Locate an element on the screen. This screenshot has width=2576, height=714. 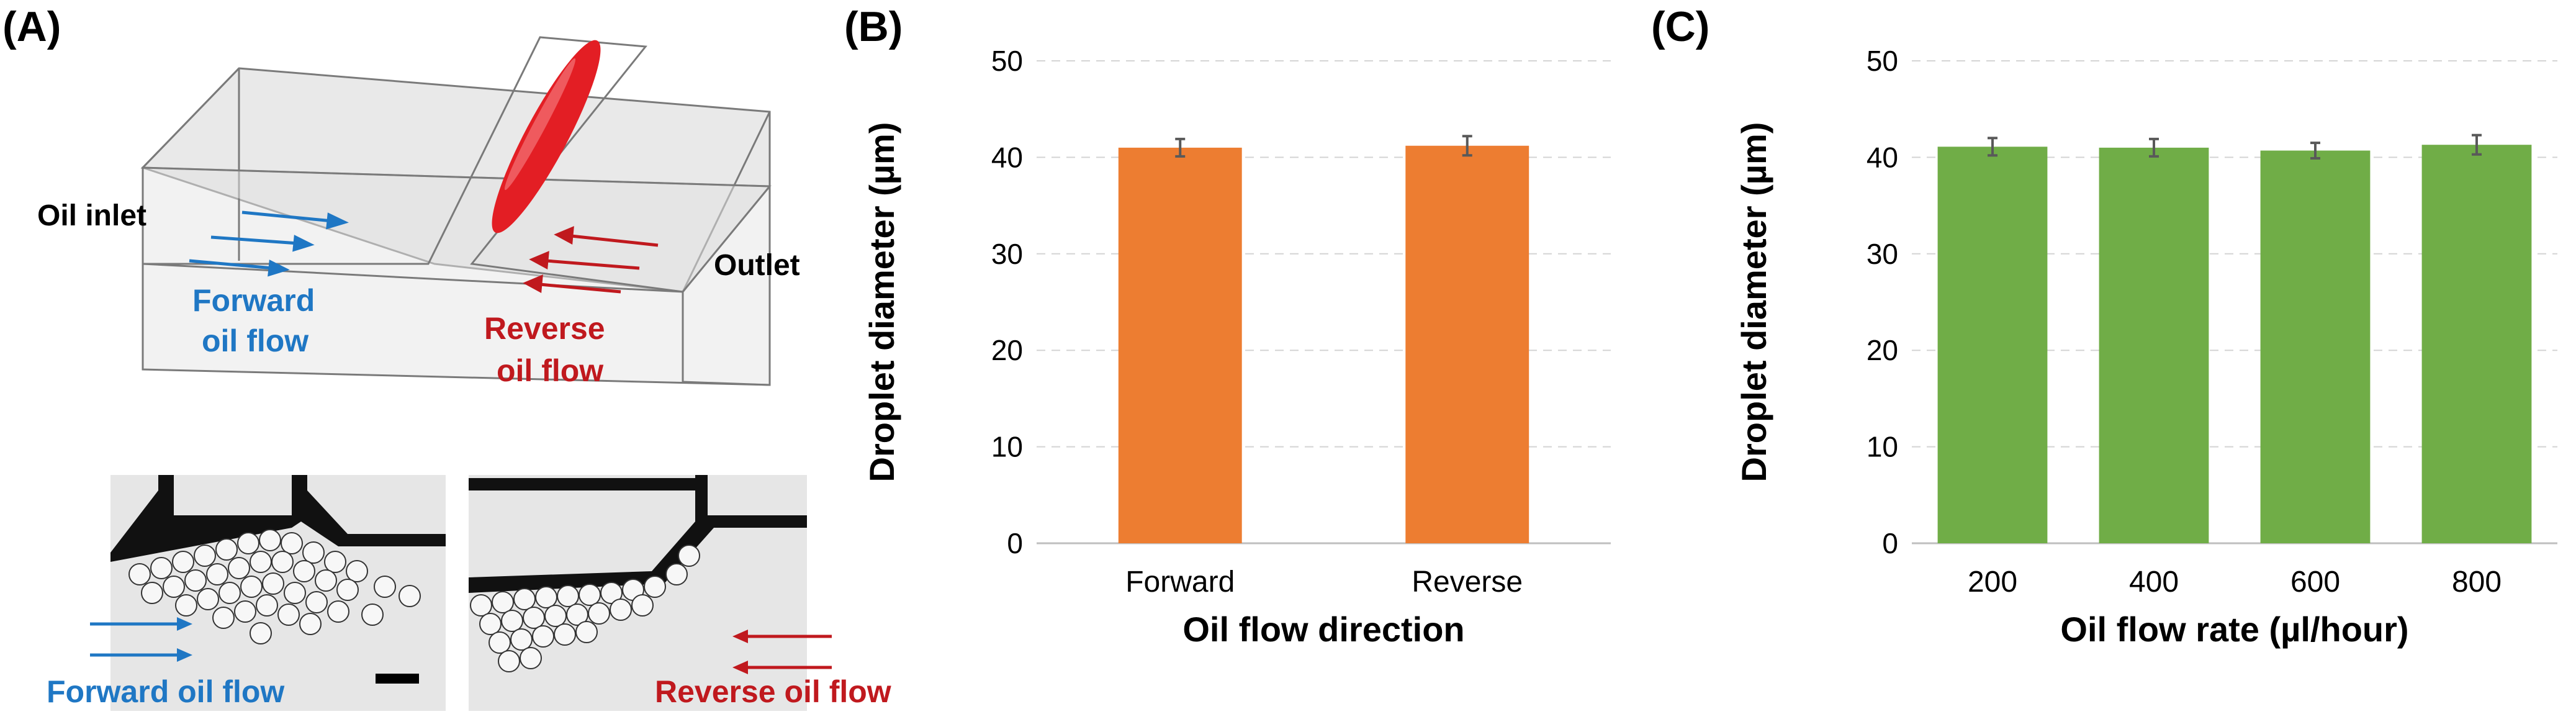
x-tick-label: 200 is located at coordinates (1992, 583).